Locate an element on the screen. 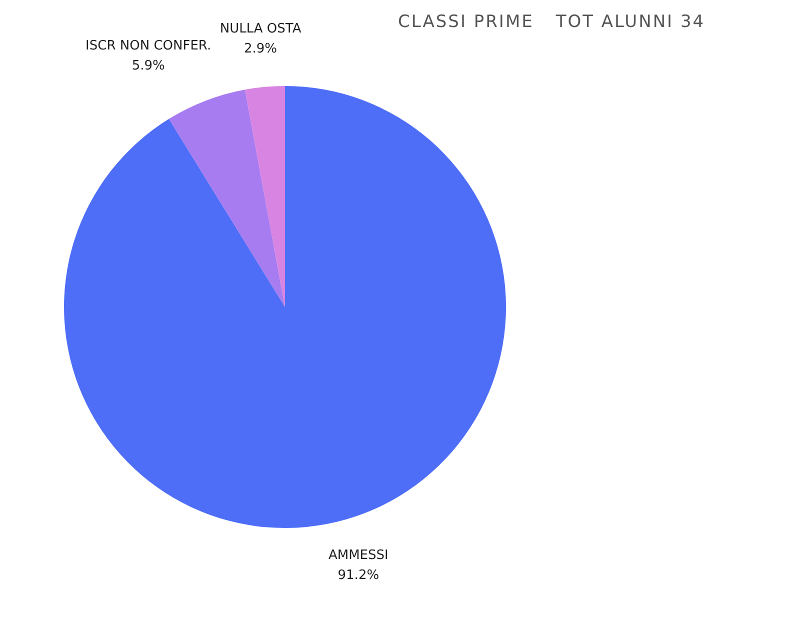 The width and height of the screenshot is (797, 626). data-label: 2.9% is located at coordinates (261, 48).